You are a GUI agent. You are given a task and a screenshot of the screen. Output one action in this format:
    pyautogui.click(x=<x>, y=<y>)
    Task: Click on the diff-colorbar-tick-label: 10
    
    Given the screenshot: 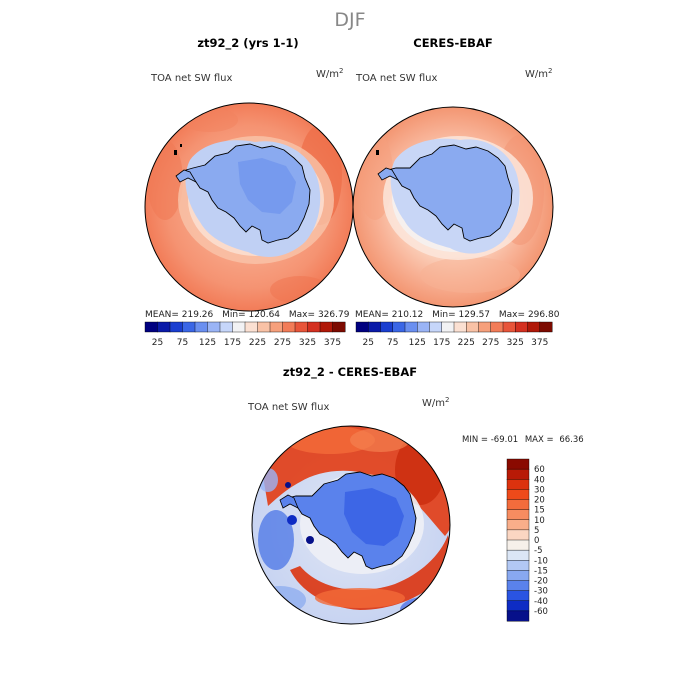 What is the action you would take?
    pyautogui.click(x=539, y=521)
    